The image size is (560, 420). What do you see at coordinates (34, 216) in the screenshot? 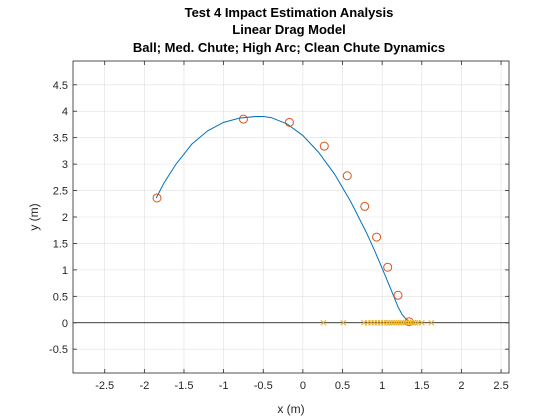
I see `y-axis-label: y (m)` at bounding box center [34, 216].